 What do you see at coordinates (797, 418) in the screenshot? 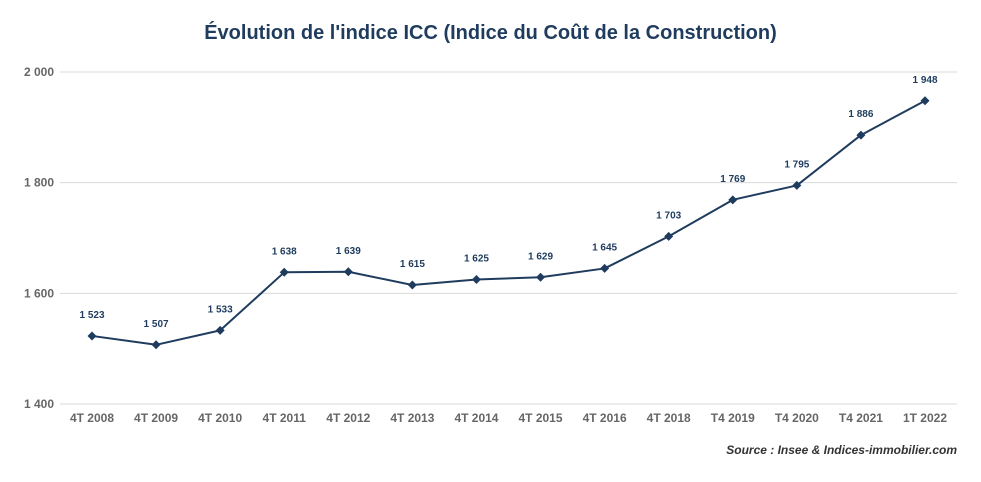
I see `x-tick-label: T4 2020` at bounding box center [797, 418].